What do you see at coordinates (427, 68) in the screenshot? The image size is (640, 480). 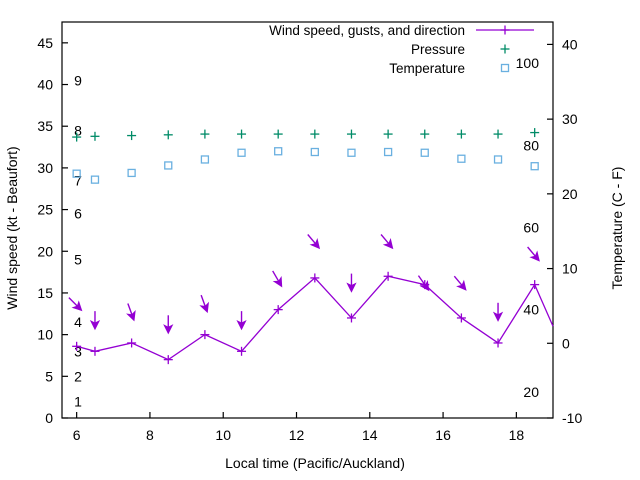 I see `legend-label: Temperature` at bounding box center [427, 68].